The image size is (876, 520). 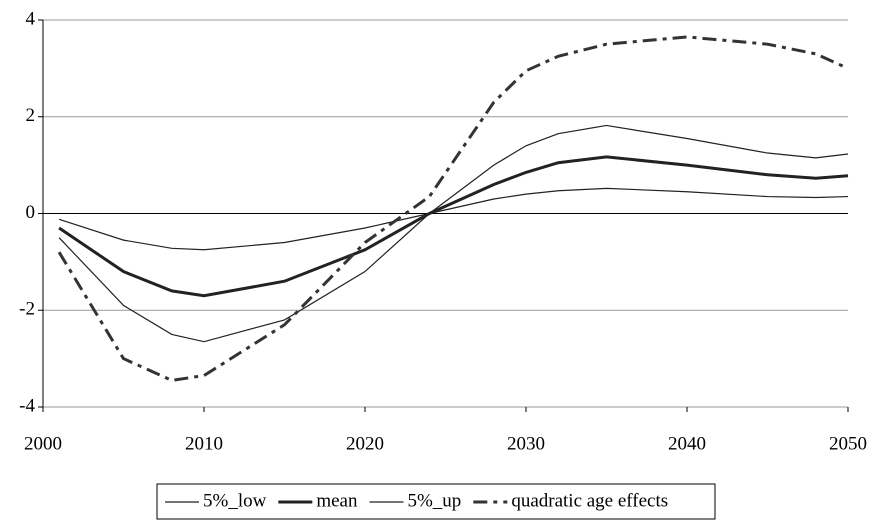 What do you see at coordinates (848, 443) in the screenshot?
I see `x-tick-label: 2050` at bounding box center [848, 443].